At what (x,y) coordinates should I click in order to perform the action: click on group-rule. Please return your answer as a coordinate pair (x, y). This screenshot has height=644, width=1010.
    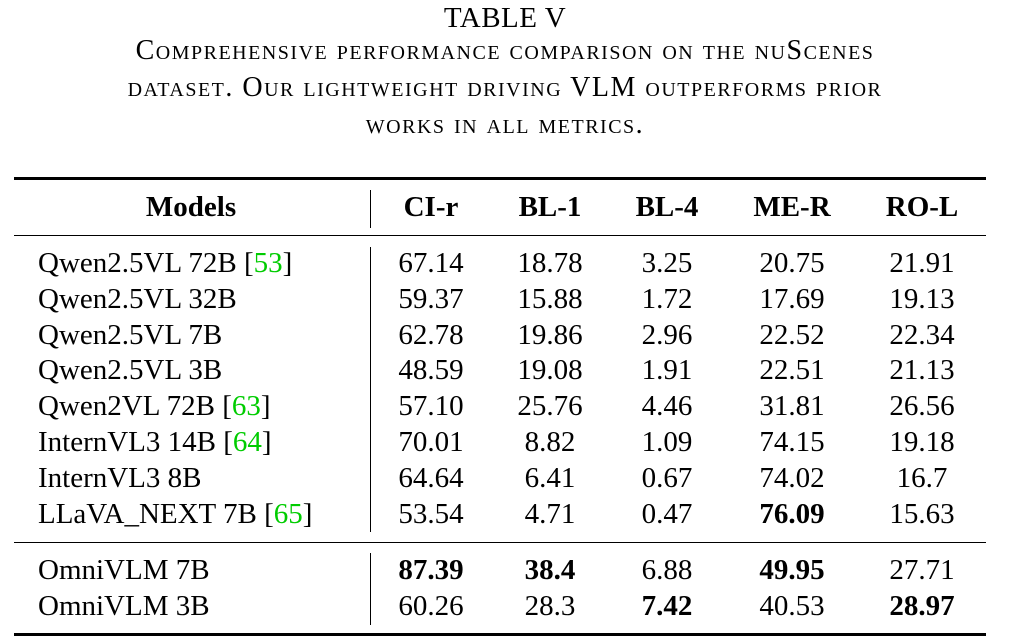
    Looking at the image, I should click on (500, 543).